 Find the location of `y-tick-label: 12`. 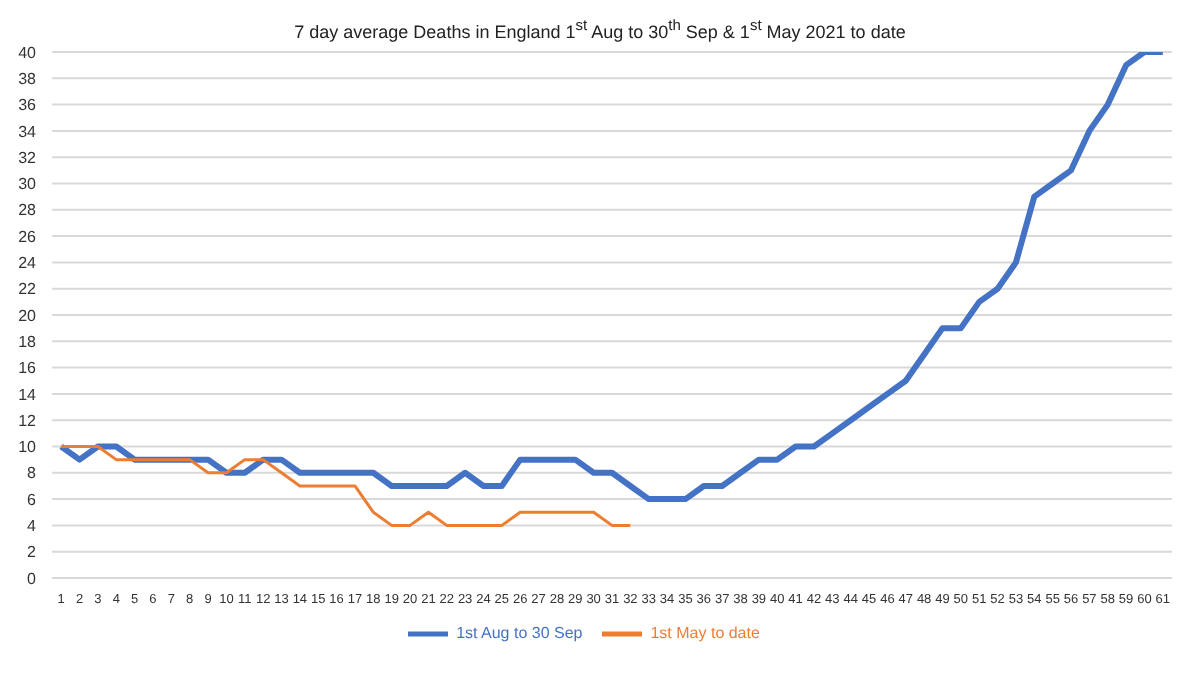

y-tick-label: 12 is located at coordinates (28, 420).